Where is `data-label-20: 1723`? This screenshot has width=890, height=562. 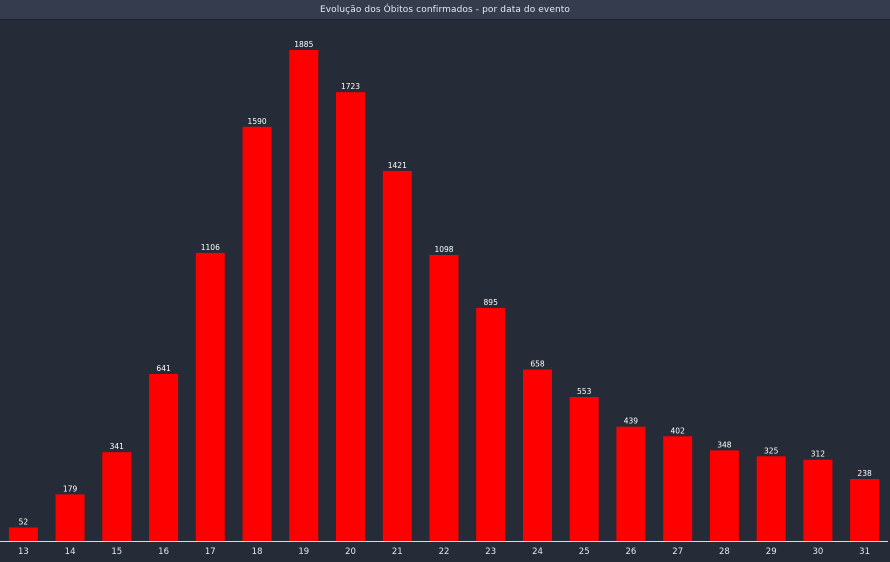 data-label-20: 1723 is located at coordinates (350, 86).